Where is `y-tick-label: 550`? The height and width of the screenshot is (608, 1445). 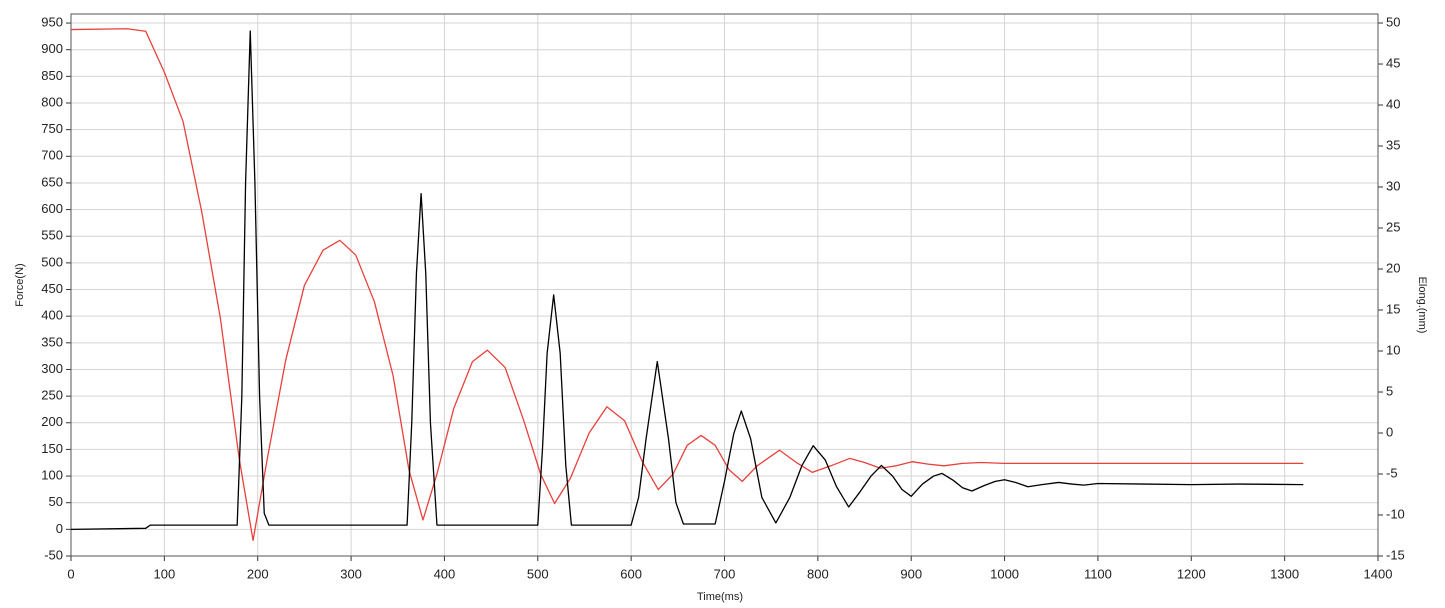
y-tick-label: 550 is located at coordinates (52, 235).